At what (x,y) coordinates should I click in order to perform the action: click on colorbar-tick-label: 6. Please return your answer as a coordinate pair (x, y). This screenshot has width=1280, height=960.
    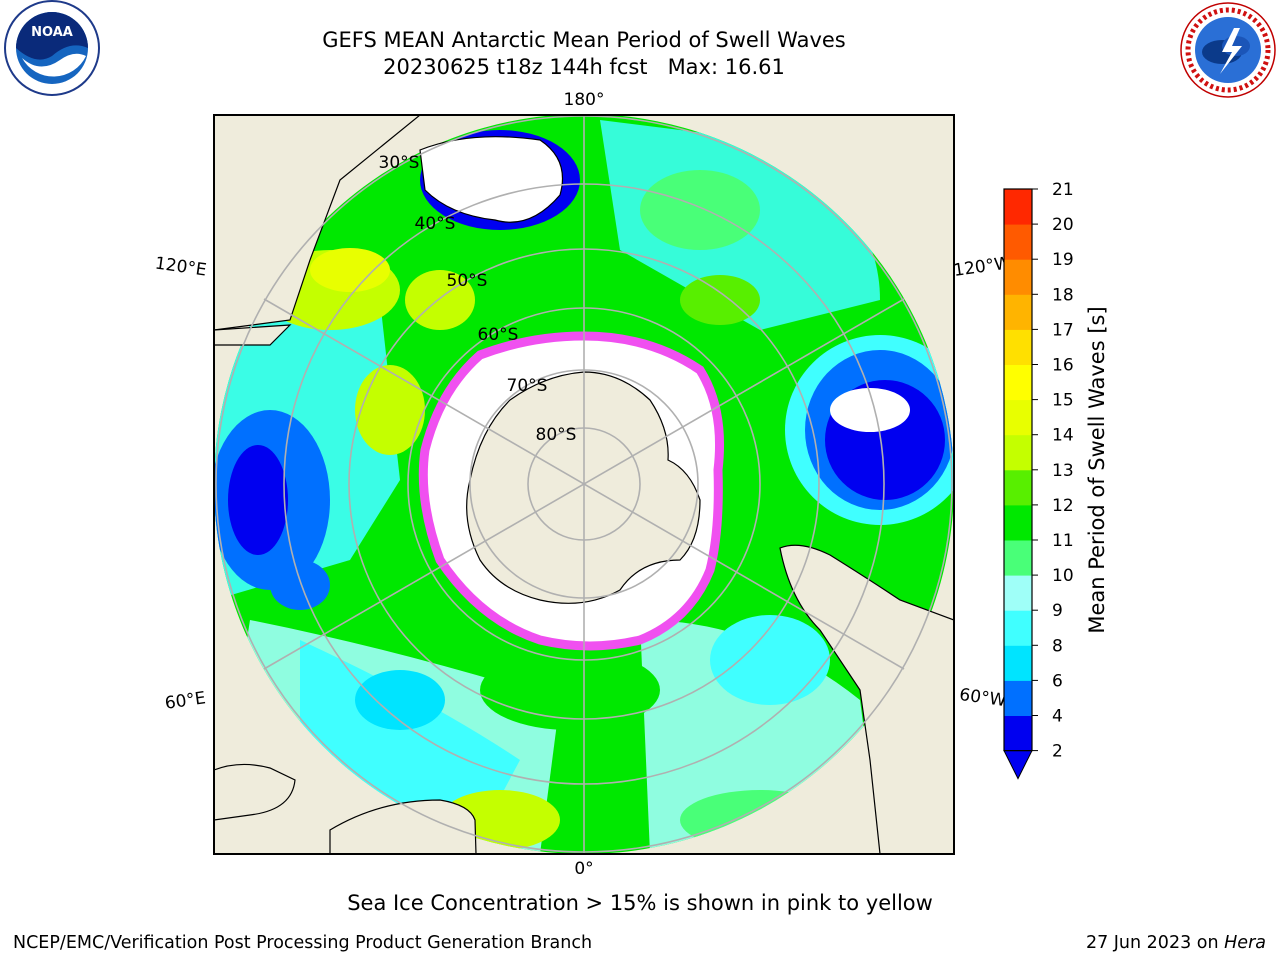
    Looking at the image, I should click on (1057, 681).